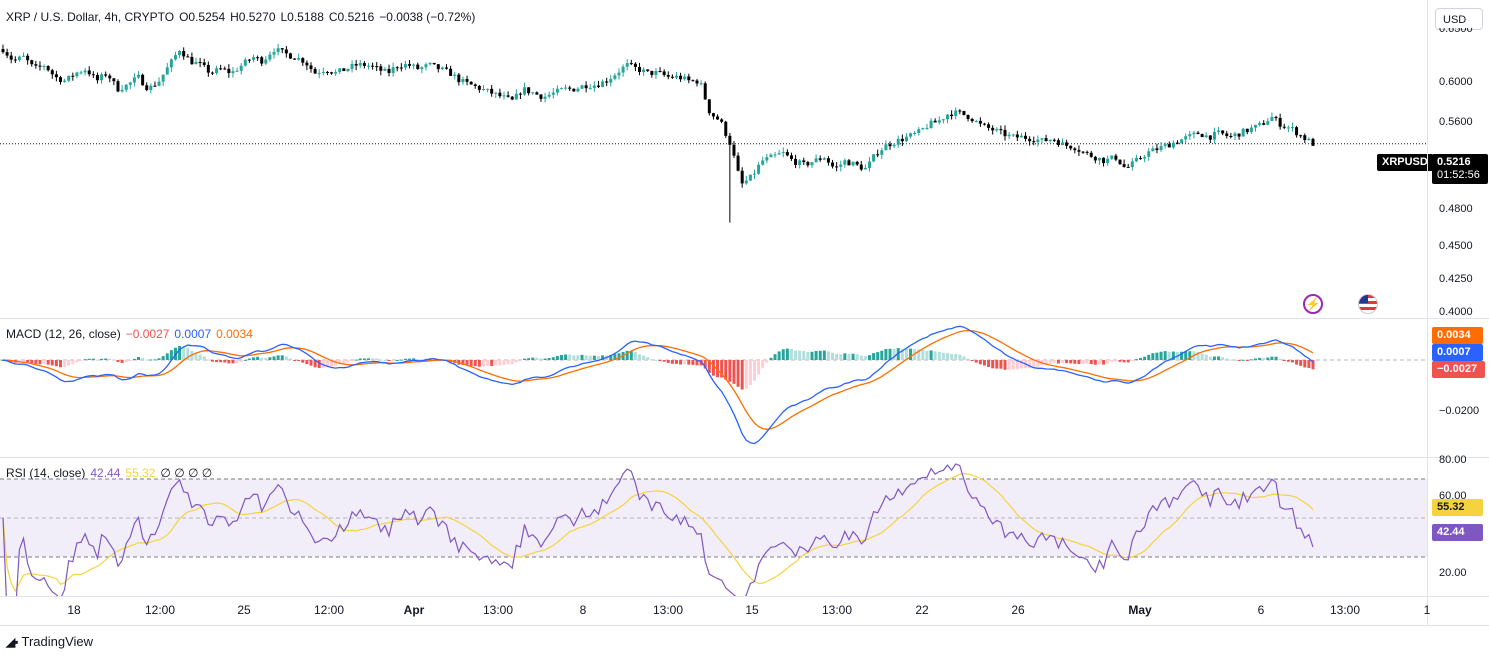 This screenshot has height=658, width=1489. What do you see at coordinates (1313, 304) in the screenshot?
I see `lightning-icon: ⚡` at bounding box center [1313, 304].